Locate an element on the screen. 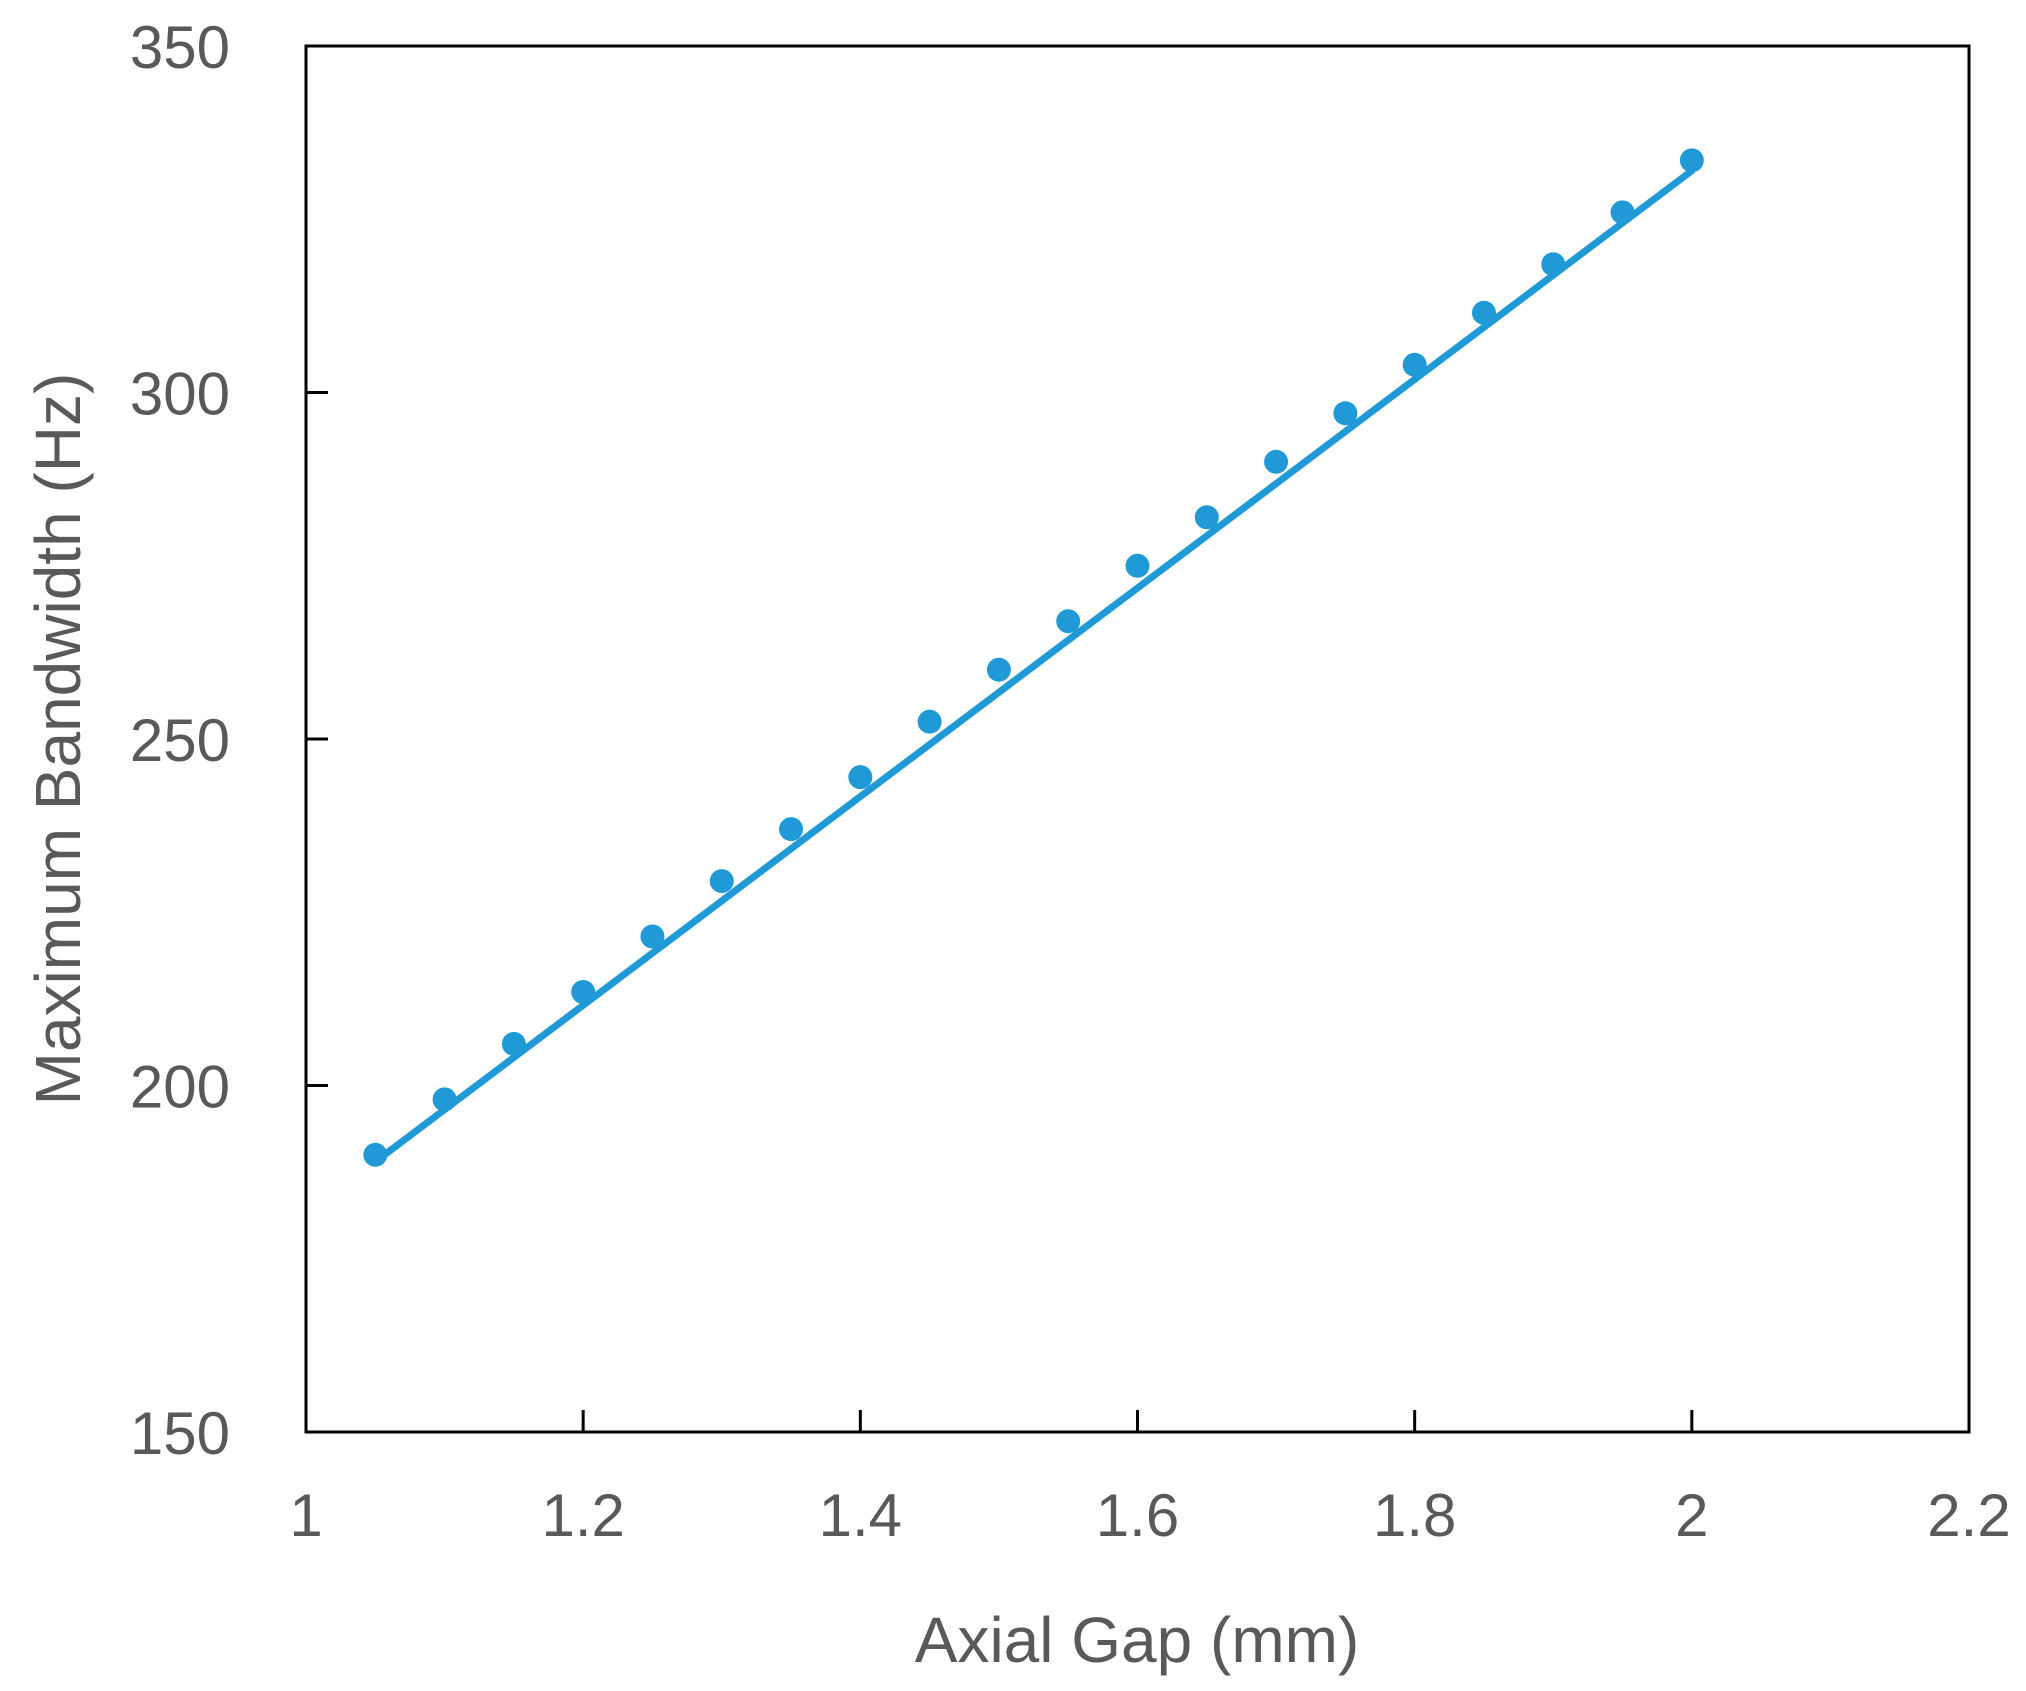  x-tick-label: 2.2 is located at coordinates (1968, 1515).